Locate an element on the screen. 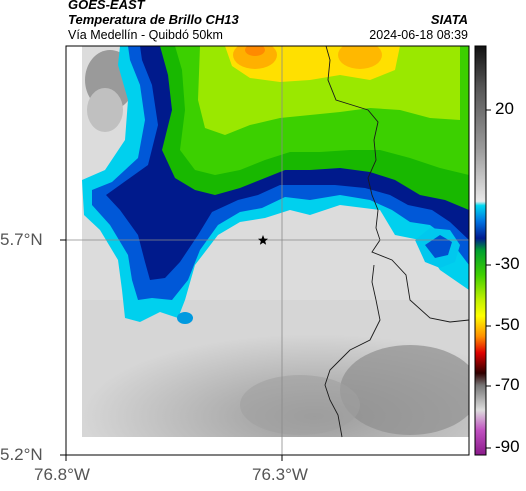 The height and width of the screenshot is (491, 526). brand-label: SIATA is located at coordinates (449, 19).